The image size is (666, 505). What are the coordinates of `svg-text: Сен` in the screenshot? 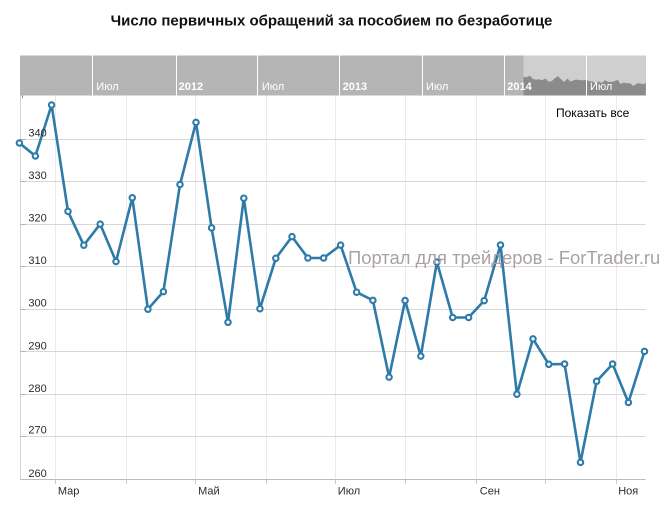 It's located at (490, 491).